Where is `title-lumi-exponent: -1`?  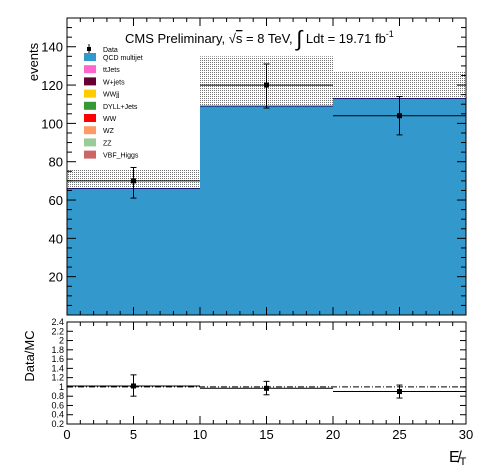 title-lumi-exponent: -1 is located at coordinates (390, 34).